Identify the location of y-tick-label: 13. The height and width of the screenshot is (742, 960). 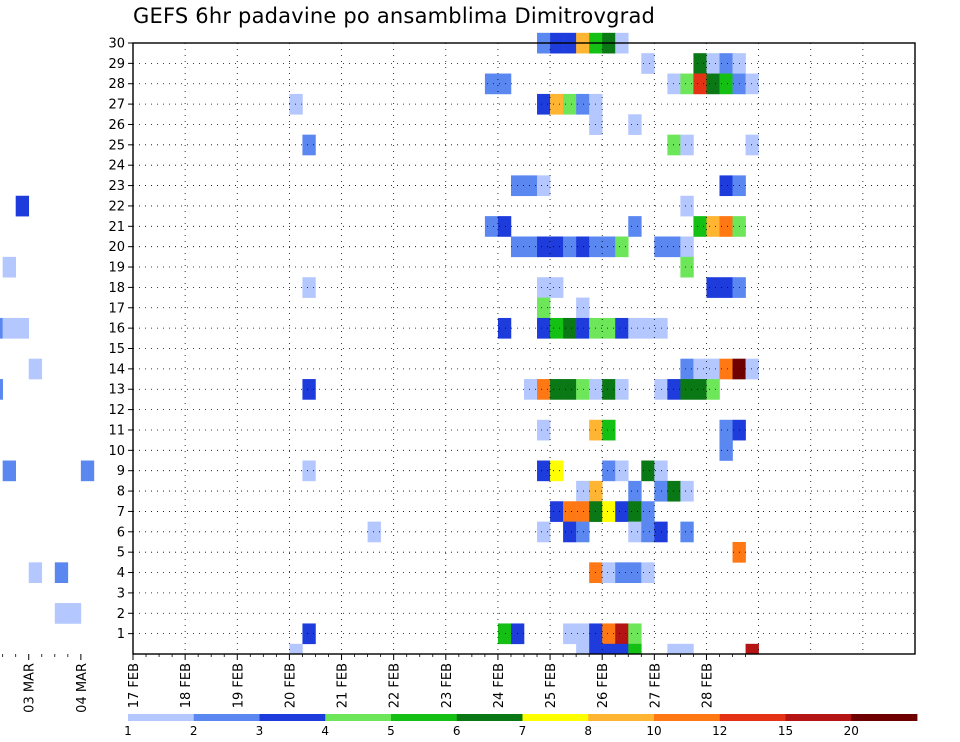
(116, 390).